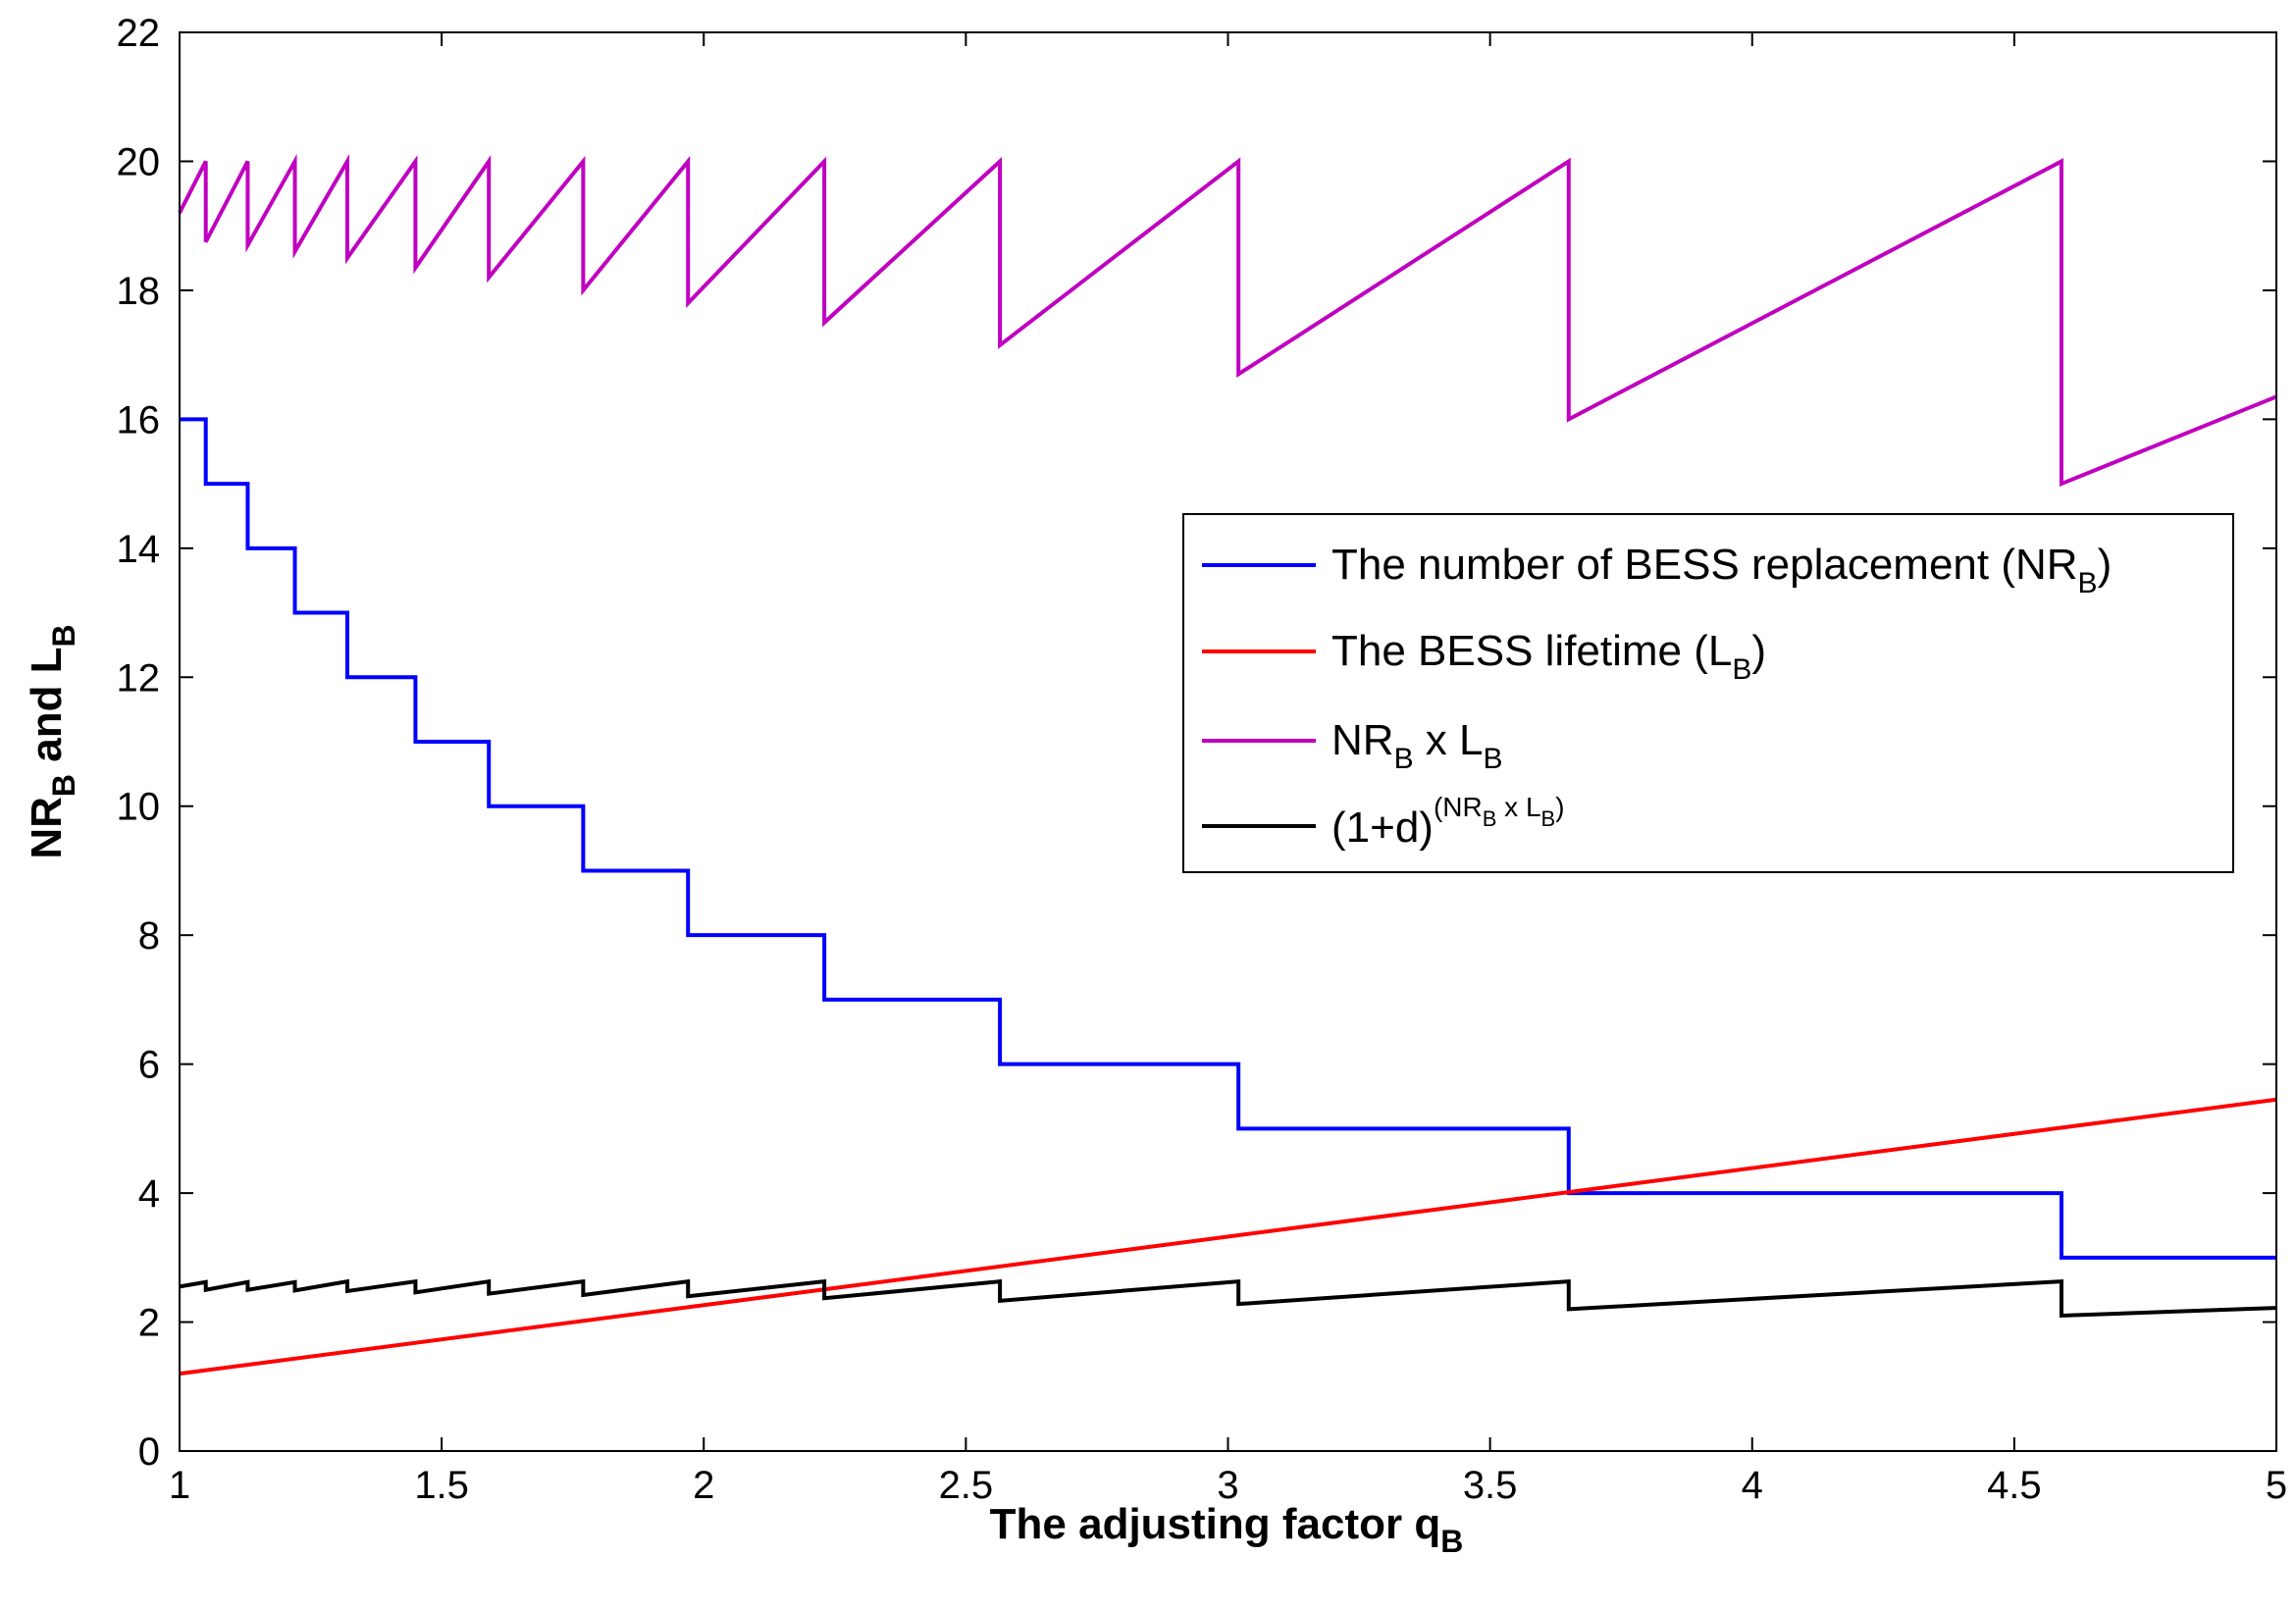 This screenshot has width=2296, height=1609. Describe the element at coordinates (1531, 651) in the screenshot. I see `legend-label-lb: The BESS lifetime (L` at that location.